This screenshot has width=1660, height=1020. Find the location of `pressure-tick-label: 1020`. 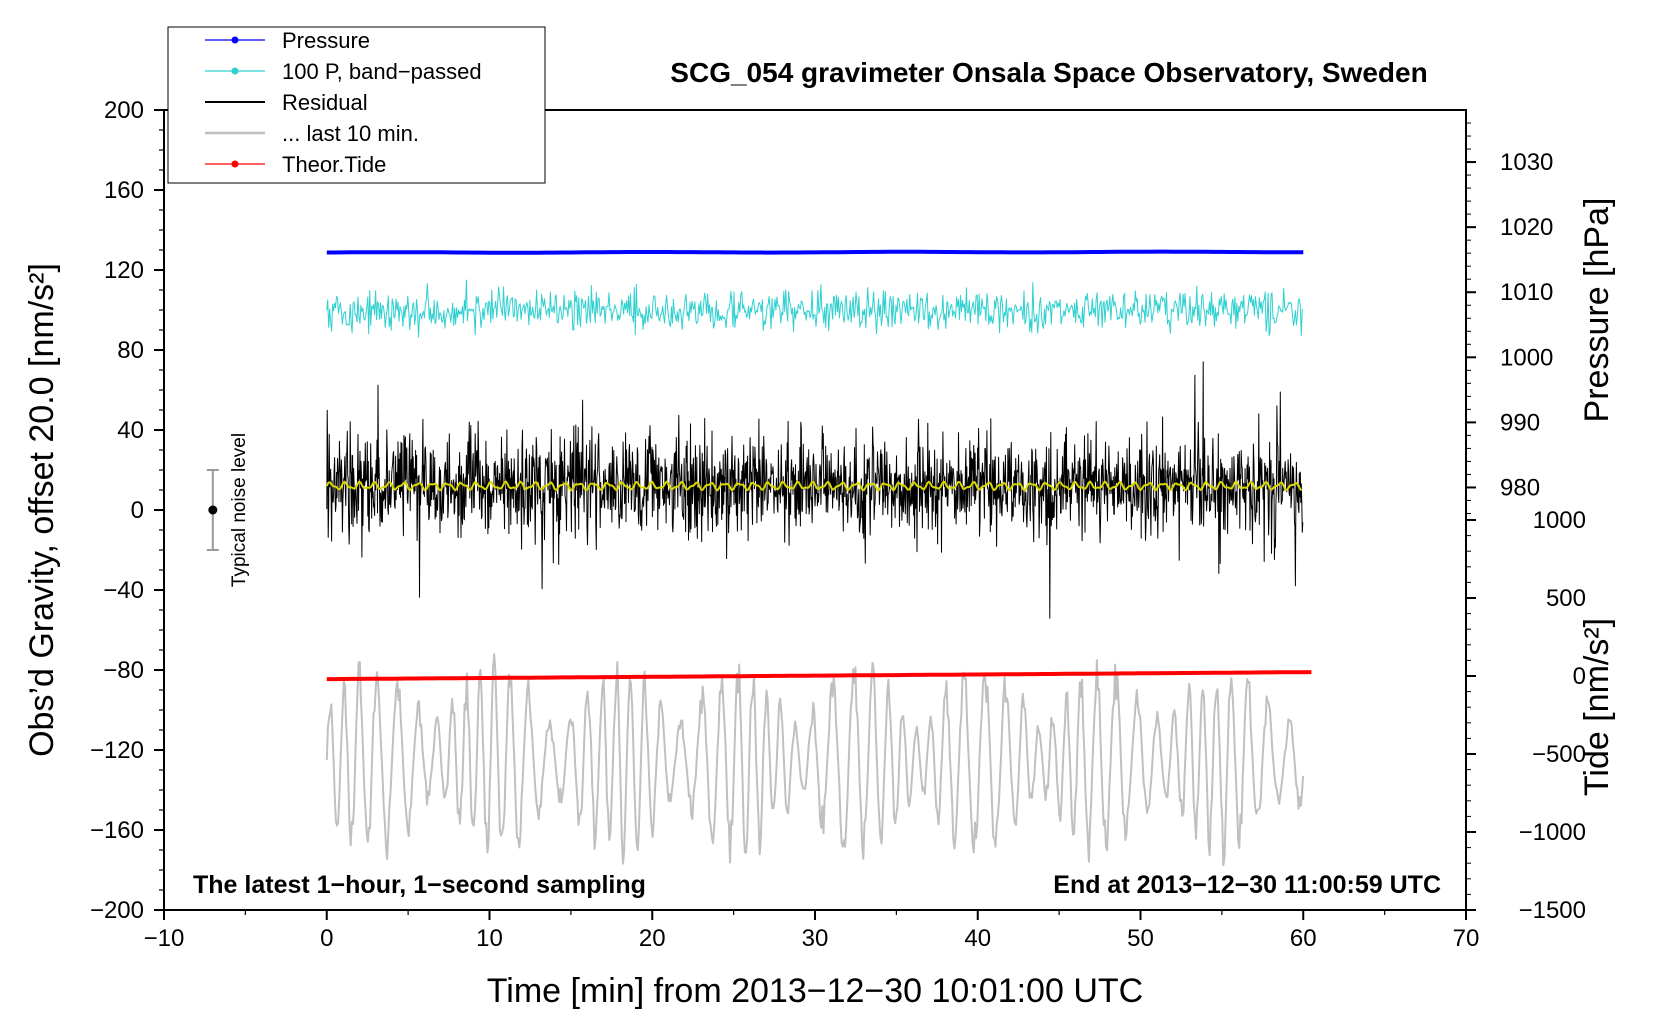

pressure-tick-label: 1020 is located at coordinates (1526, 227).